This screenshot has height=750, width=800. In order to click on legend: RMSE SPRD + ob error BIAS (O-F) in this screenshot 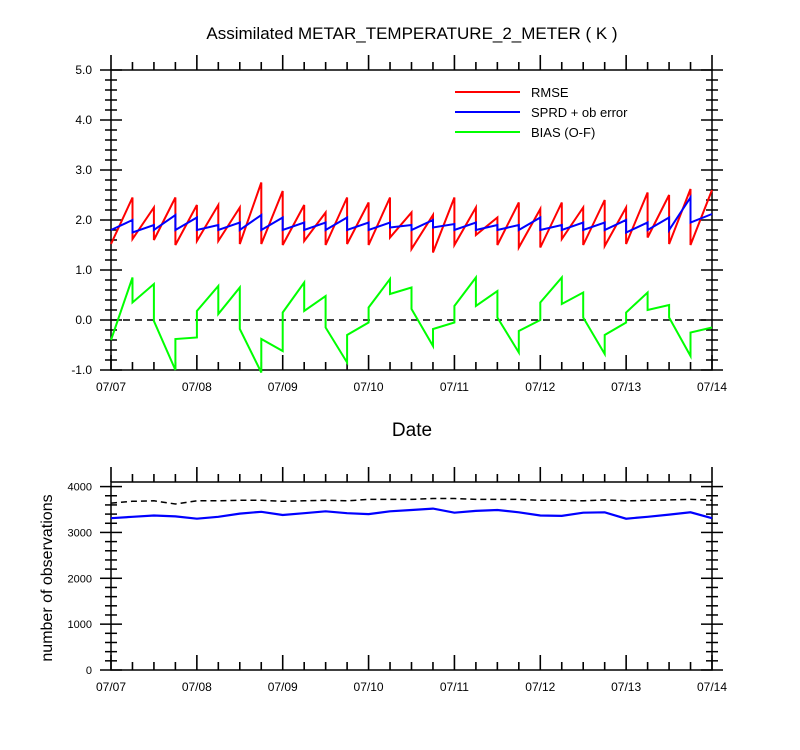, I will do `click(541, 112)`.